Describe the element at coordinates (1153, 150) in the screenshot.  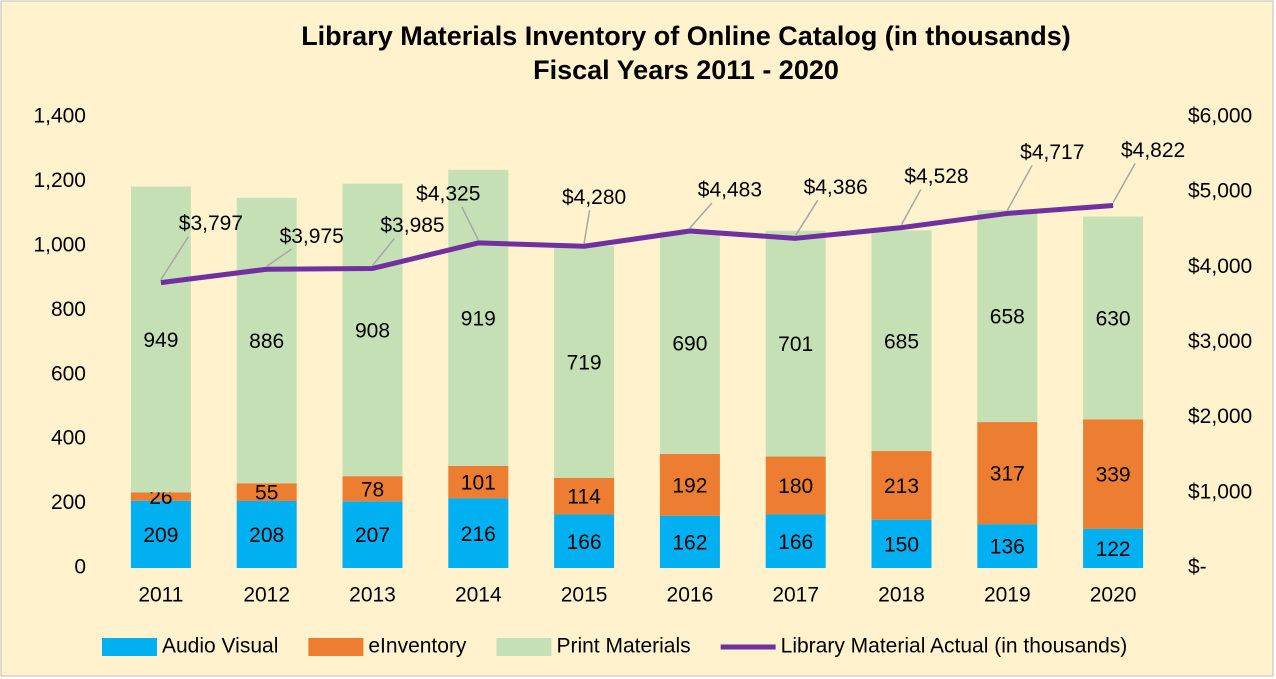
I see `line-value-label: $4,822` at that location.